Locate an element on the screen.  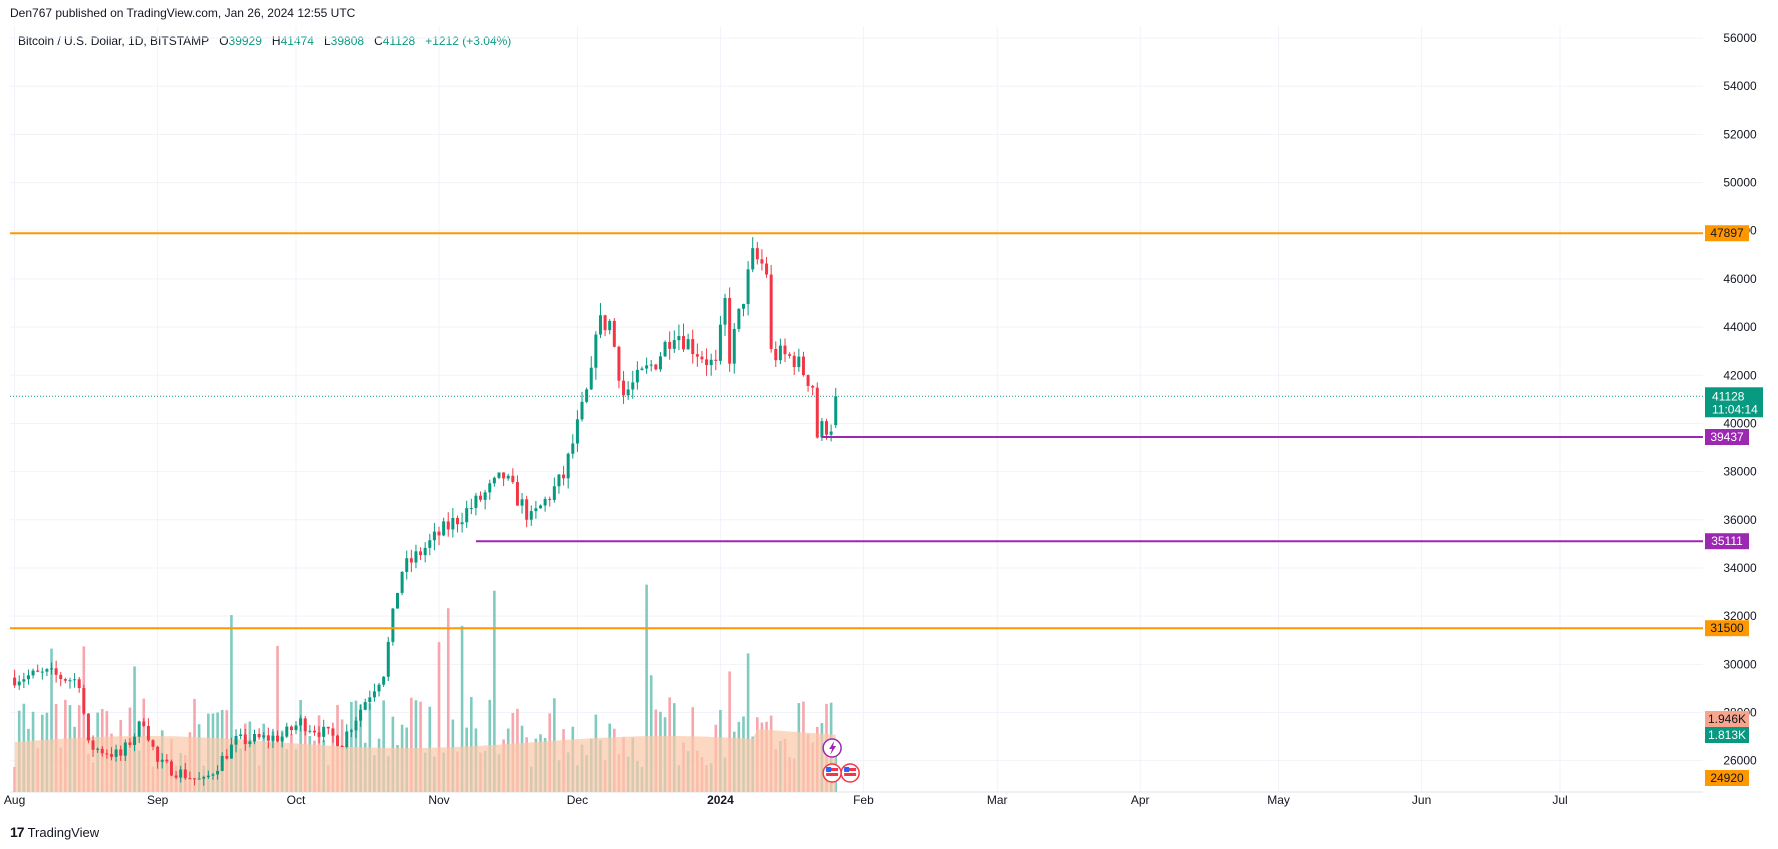
last-price-countdown: 11:04:14 is located at coordinates (1735, 409).